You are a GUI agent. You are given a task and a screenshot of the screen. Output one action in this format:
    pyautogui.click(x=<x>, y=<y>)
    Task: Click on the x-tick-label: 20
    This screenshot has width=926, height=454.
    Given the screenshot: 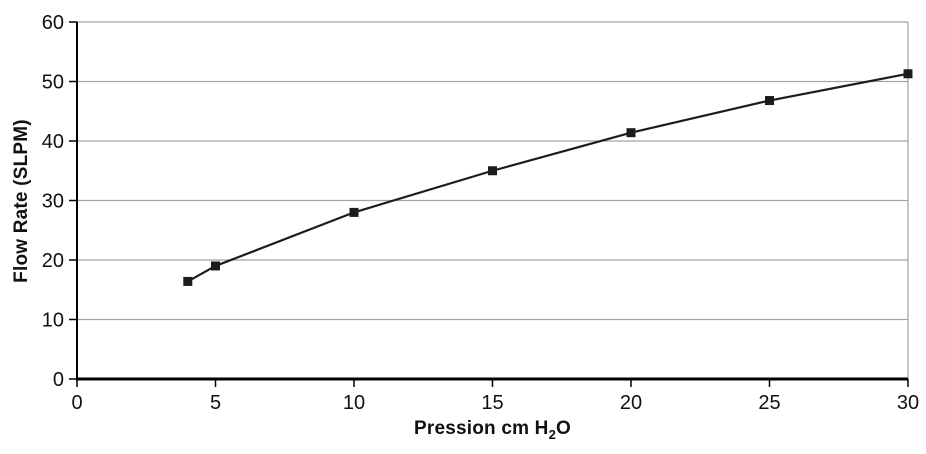 What is the action you would take?
    pyautogui.click(x=631, y=403)
    